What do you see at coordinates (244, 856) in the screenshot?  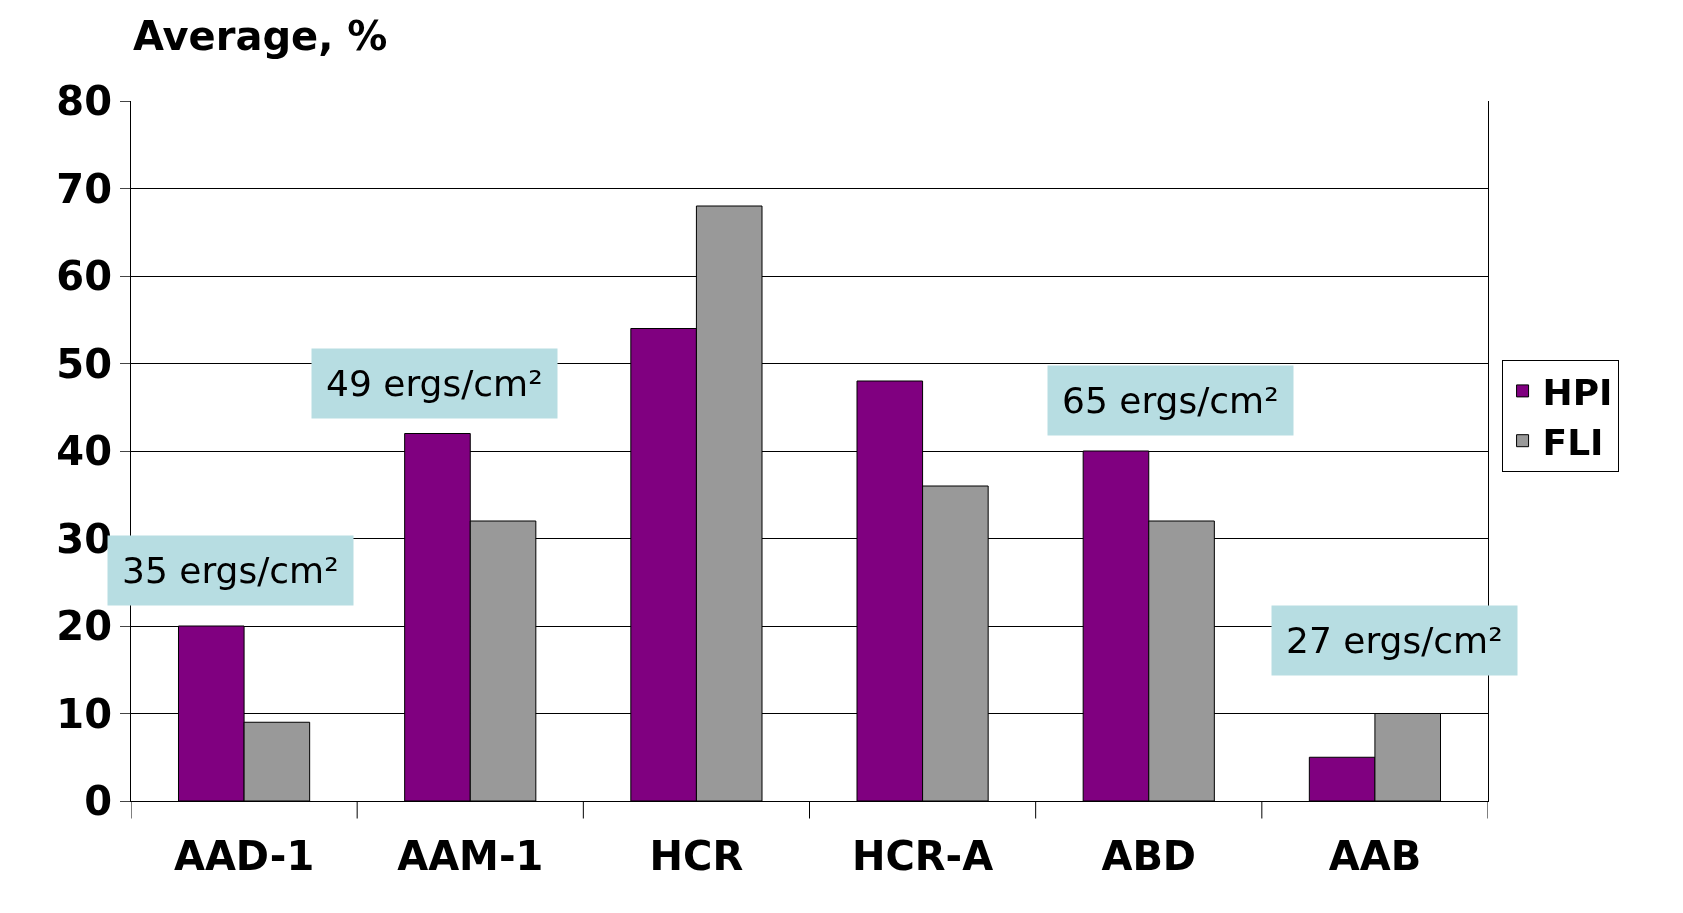 I see `x-tick-label: AAD-1` at bounding box center [244, 856].